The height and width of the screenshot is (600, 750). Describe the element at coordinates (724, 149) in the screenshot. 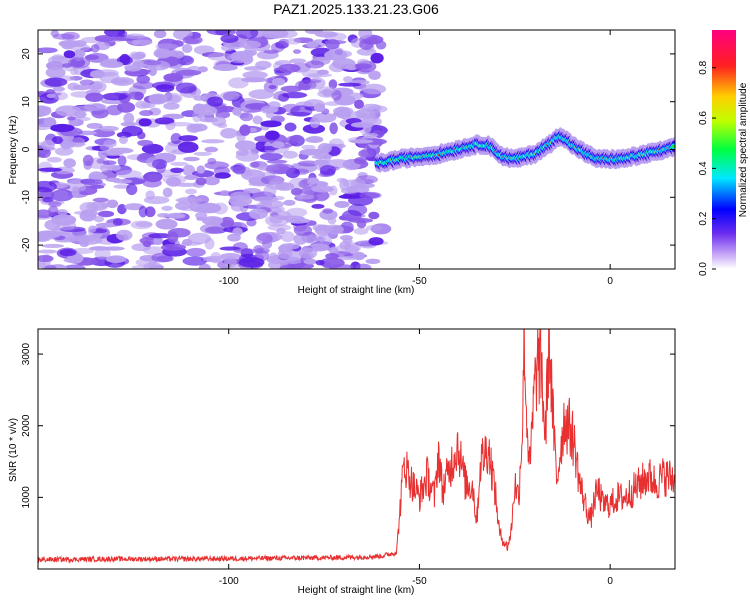

I see `colorbar-gradient` at that location.